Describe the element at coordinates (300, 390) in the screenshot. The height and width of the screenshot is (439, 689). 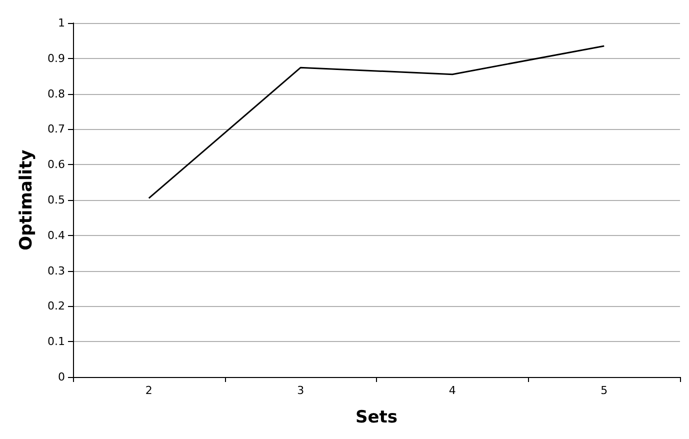
I see `x-tick-label: 3` at that location.